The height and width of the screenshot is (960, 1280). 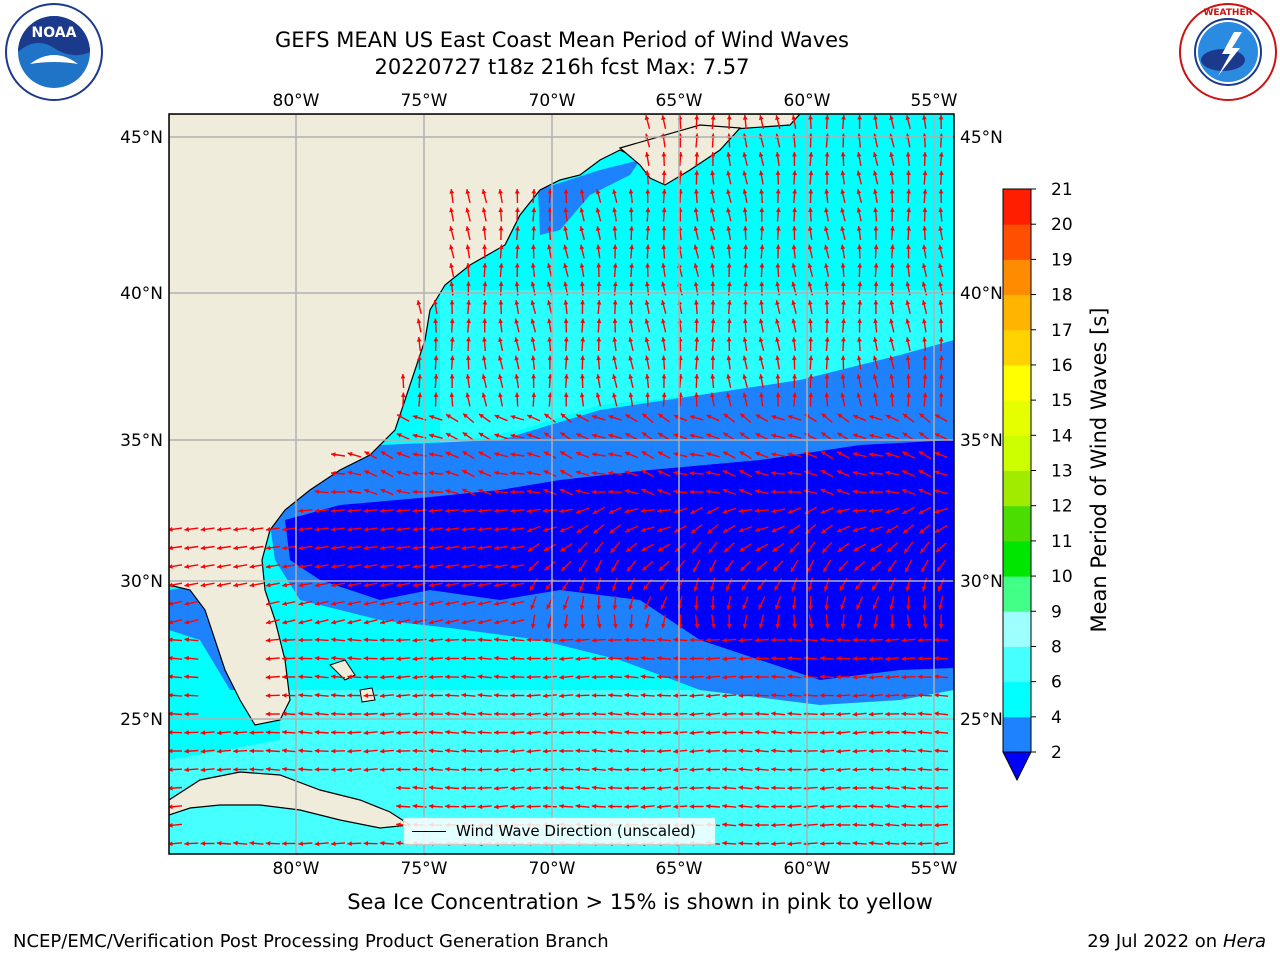 I want to click on lon-label-top-80w: 80°W, so click(x=296, y=101).